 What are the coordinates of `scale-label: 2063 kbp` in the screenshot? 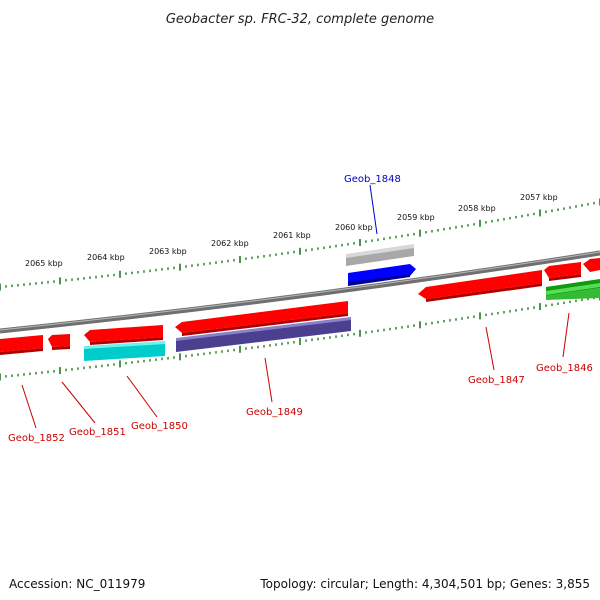 It's located at (168, 251).